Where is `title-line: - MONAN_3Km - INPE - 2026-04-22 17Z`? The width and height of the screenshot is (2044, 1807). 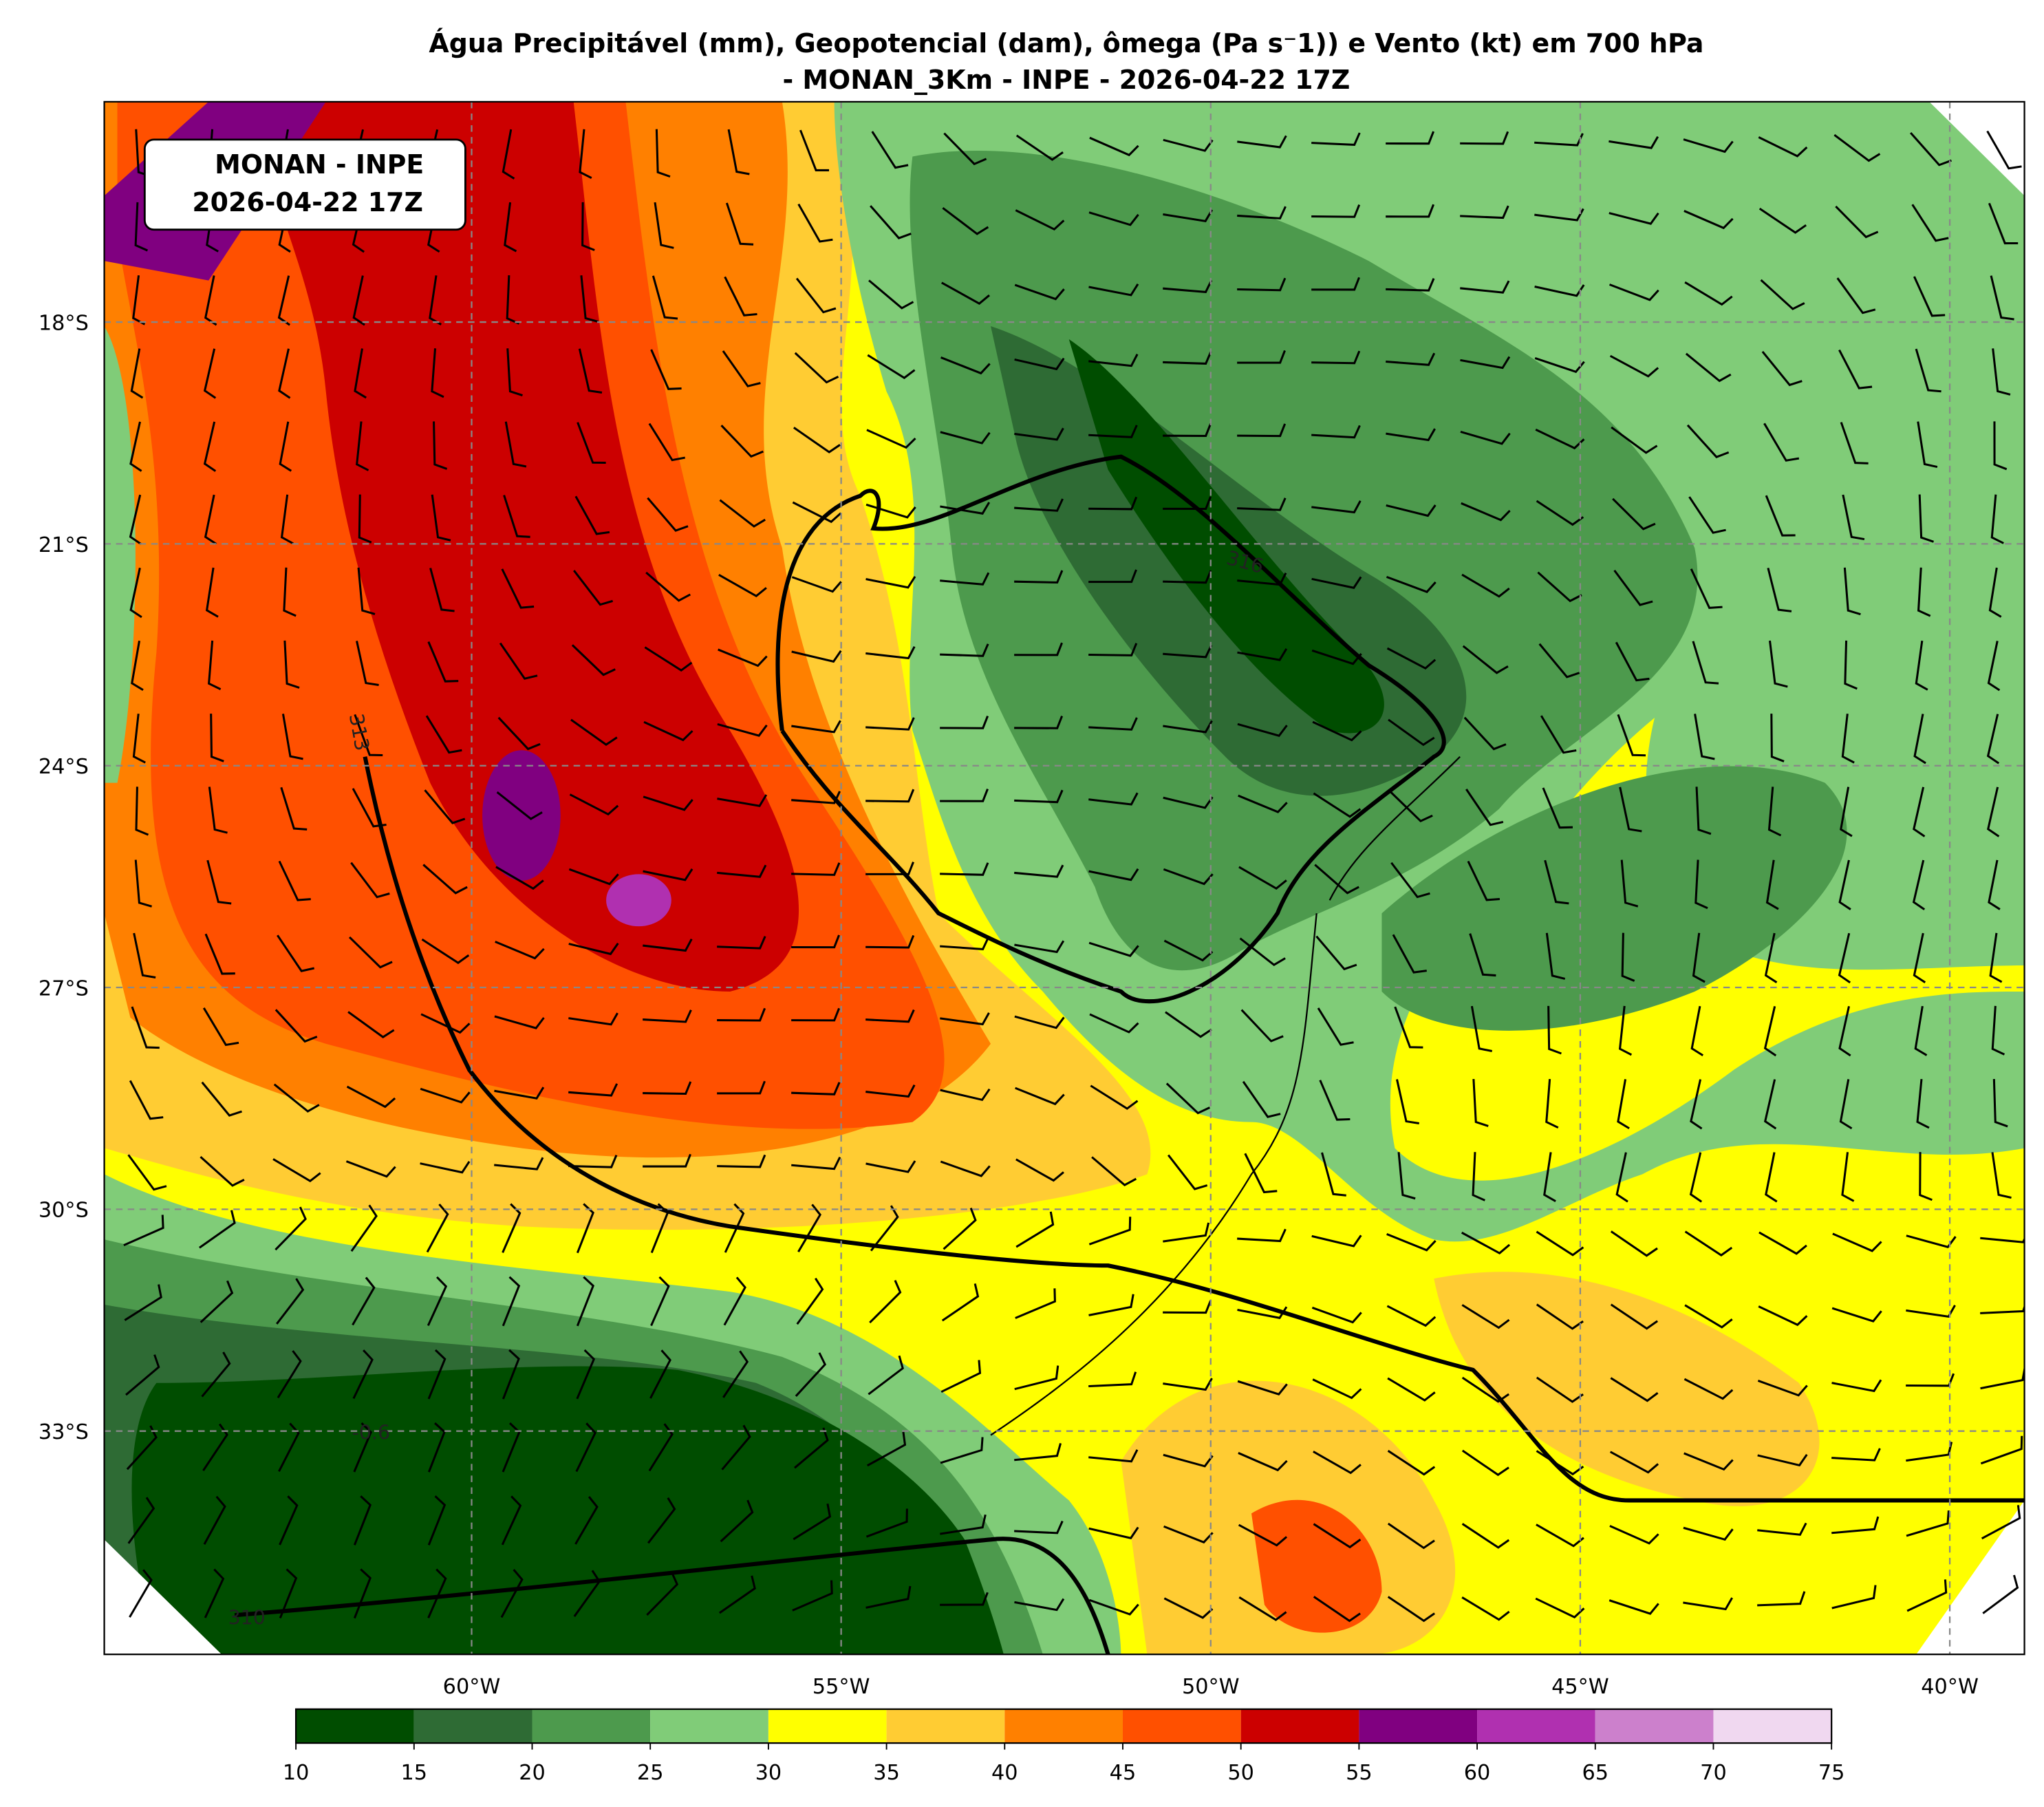
title-line: - MONAN_3Km - INPE - 2026-04-22 17Z is located at coordinates (1066, 80).